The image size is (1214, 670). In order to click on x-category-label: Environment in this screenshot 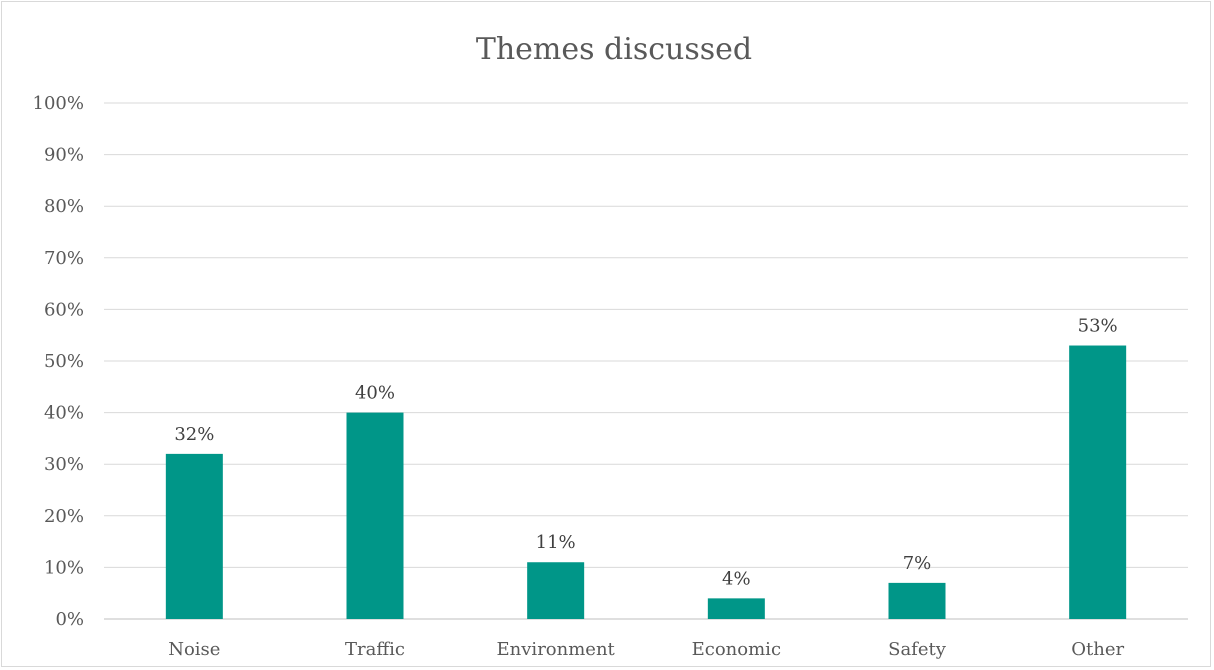, I will do `click(556, 649)`.